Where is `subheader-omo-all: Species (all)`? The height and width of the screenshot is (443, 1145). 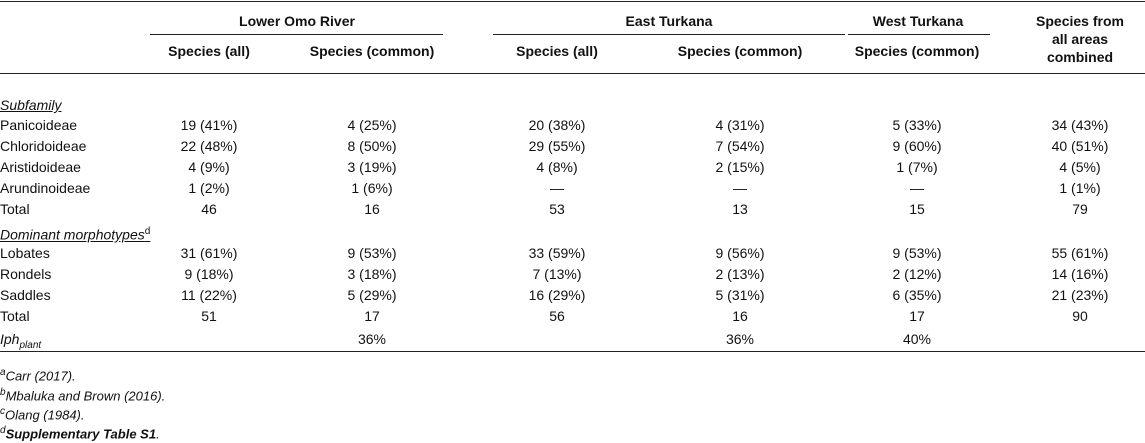
subheader-omo-all: Species (all) is located at coordinates (209, 51).